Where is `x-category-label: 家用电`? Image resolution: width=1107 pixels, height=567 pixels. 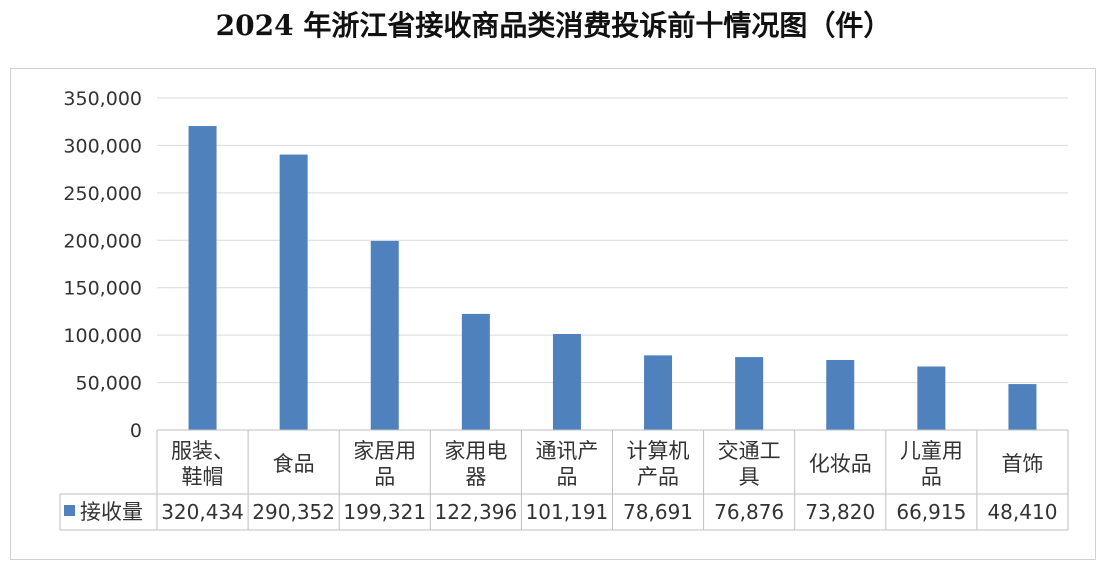 x-category-label: 家用电 is located at coordinates (475, 451).